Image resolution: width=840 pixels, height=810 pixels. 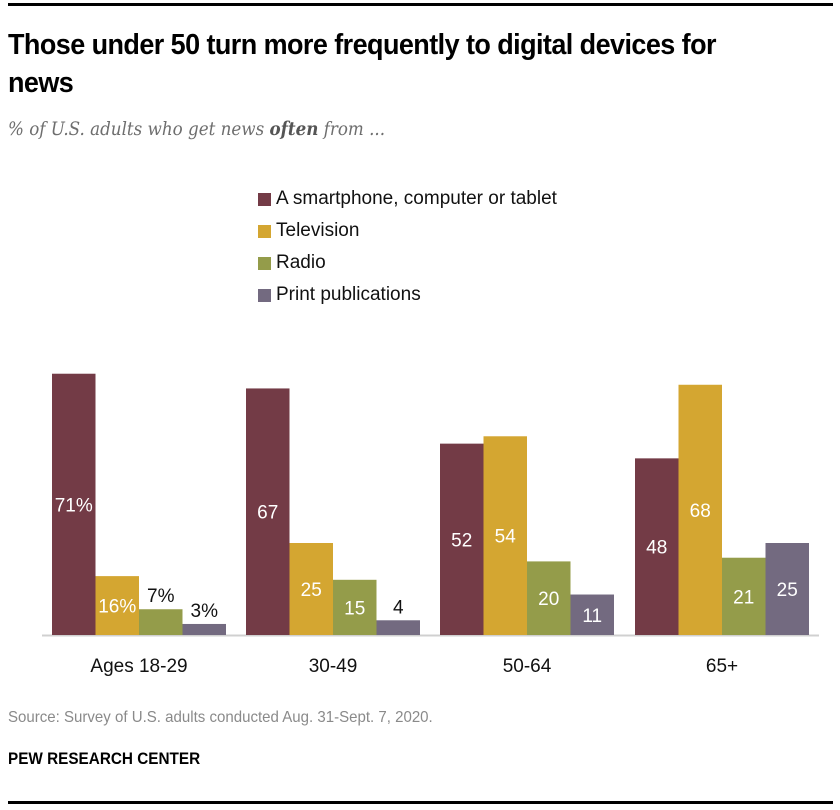 I want to click on legend-item-radio: Radio, so click(x=407, y=263).